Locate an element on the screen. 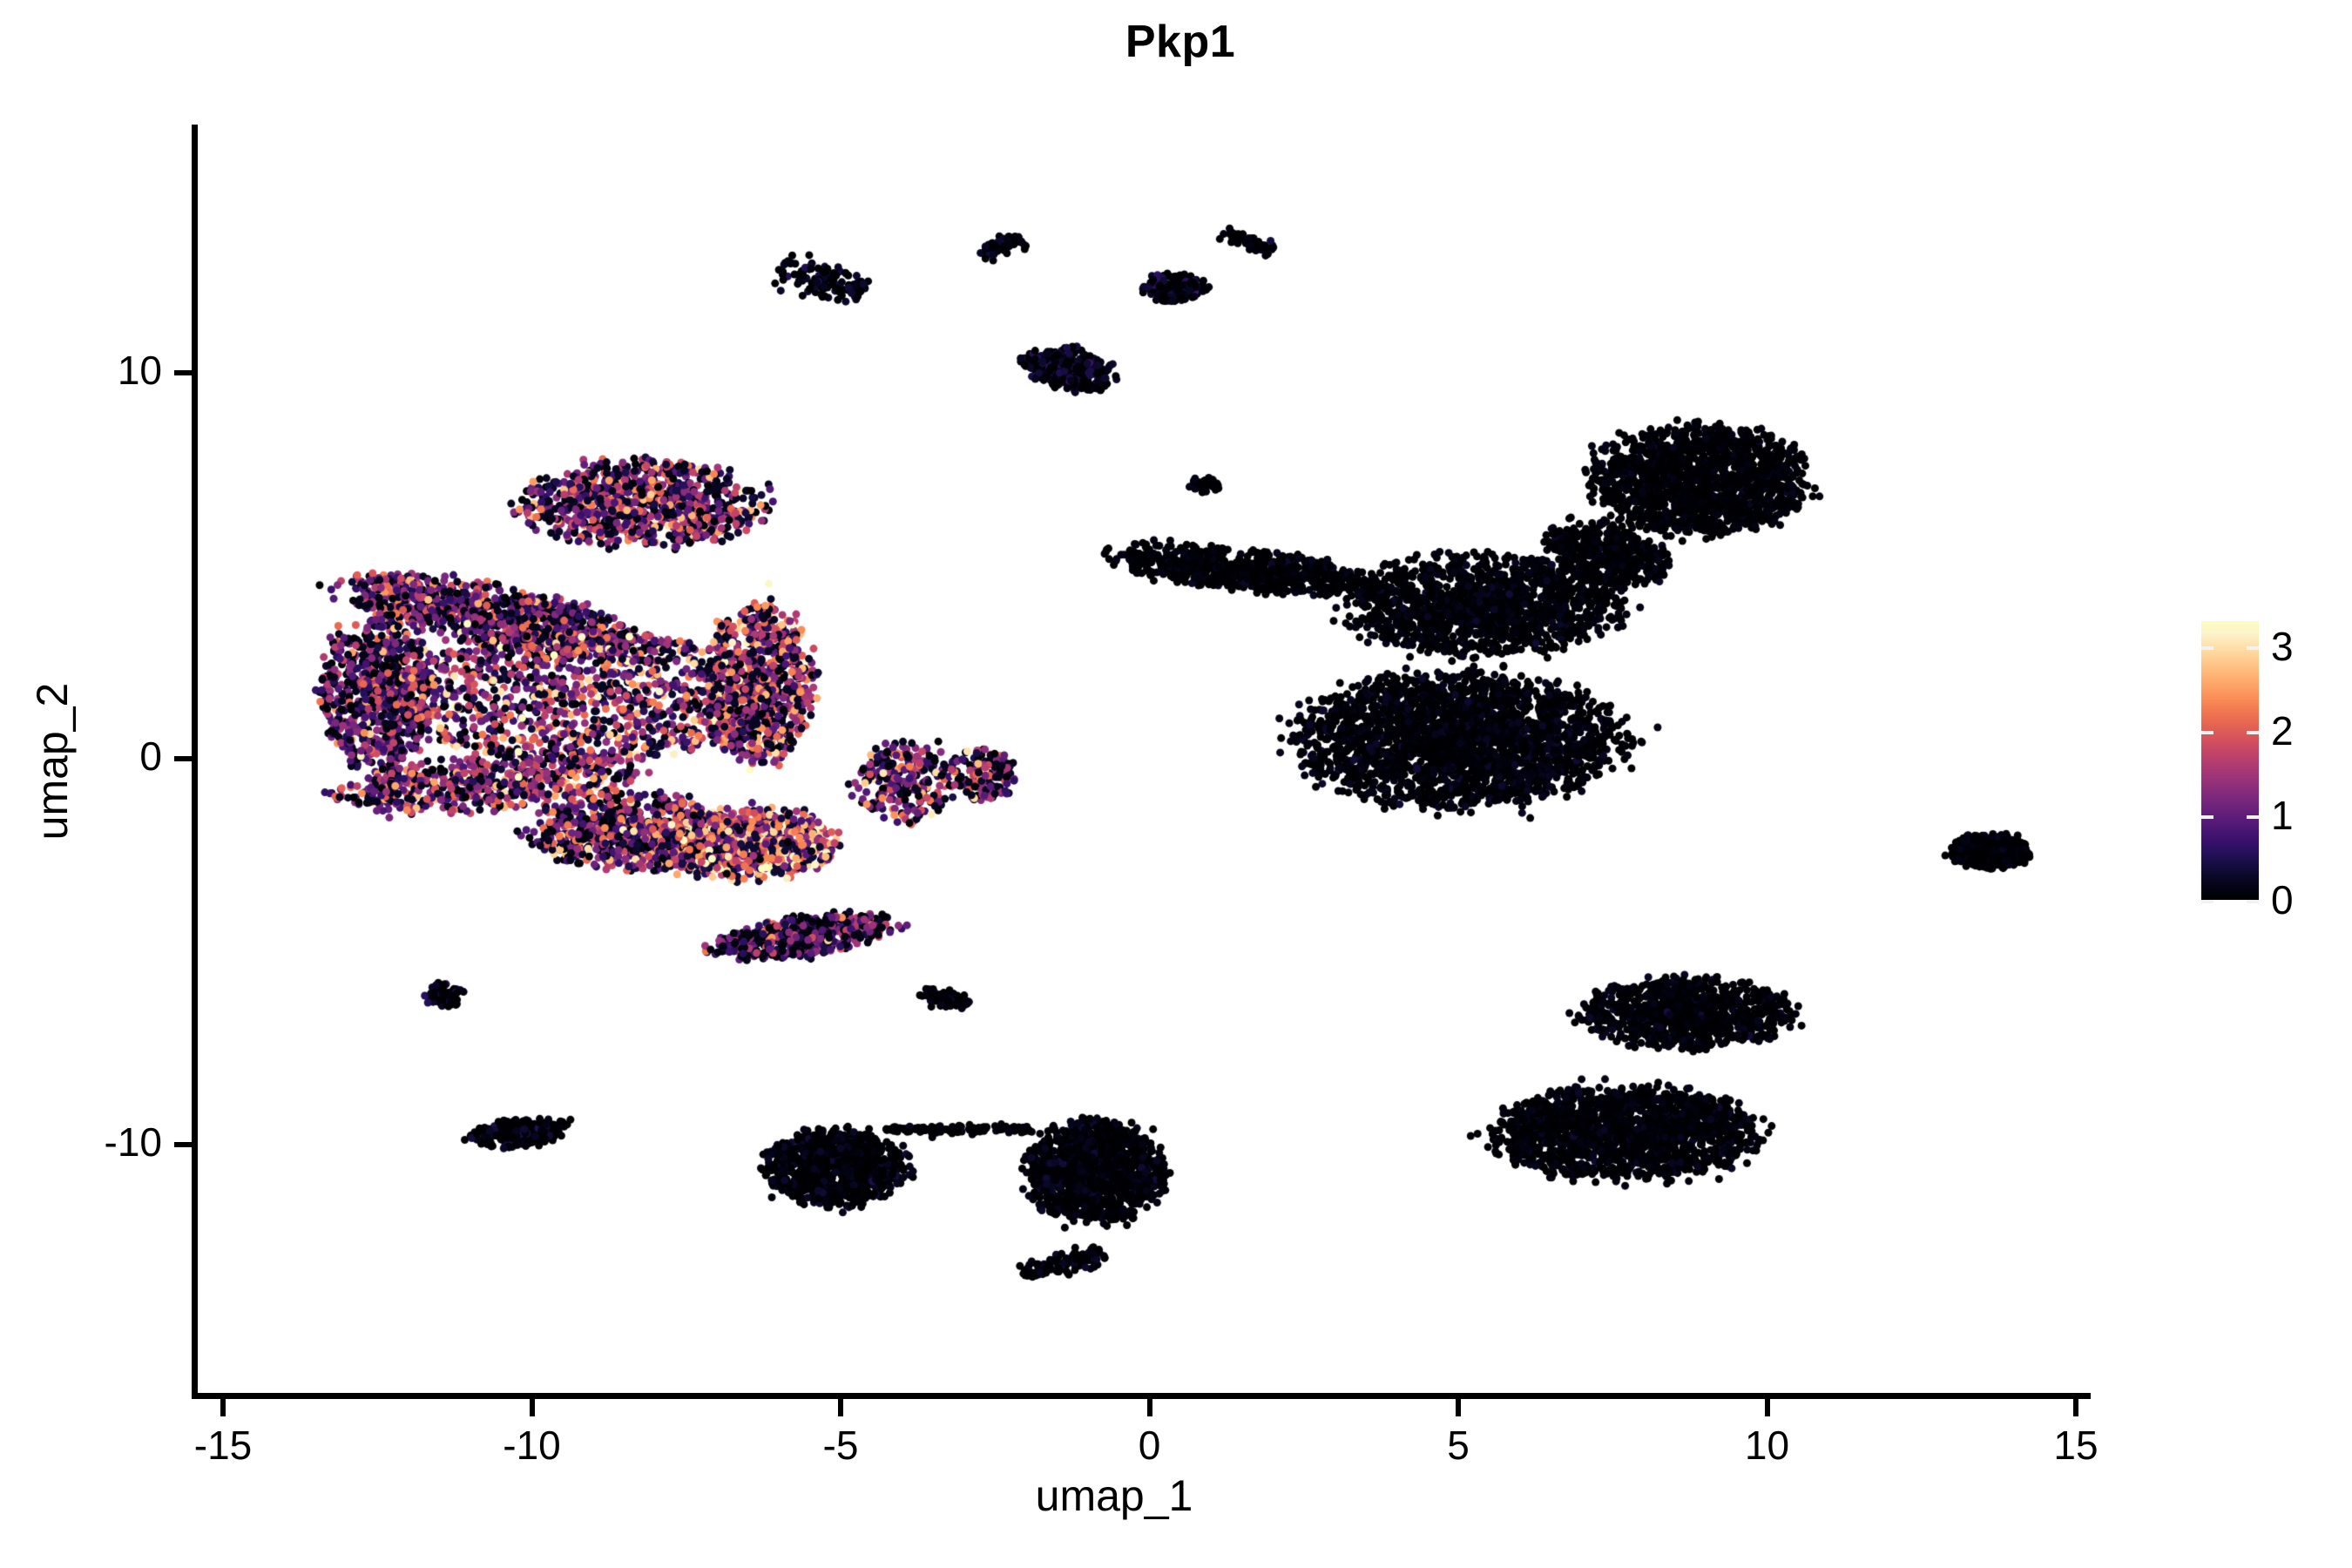 Image resolution: width=2352 pixels, height=1568 pixels. x-tick-label: 5 is located at coordinates (1458, 1445).